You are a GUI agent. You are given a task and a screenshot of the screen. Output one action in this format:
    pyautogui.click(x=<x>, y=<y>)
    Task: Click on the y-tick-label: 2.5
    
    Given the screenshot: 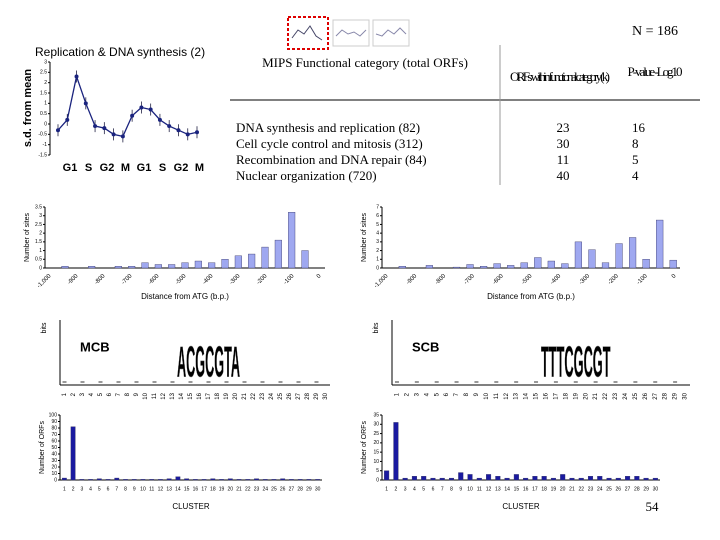 What is the action you would take?
    pyautogui.click(x=43, y=73)
    